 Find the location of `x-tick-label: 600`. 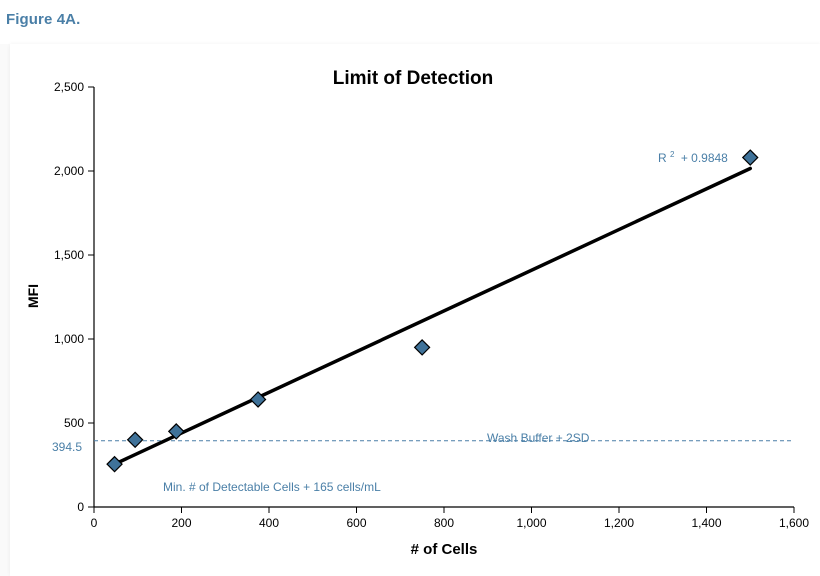

x-tick-label: 600 is located at coordinates (356, 523).